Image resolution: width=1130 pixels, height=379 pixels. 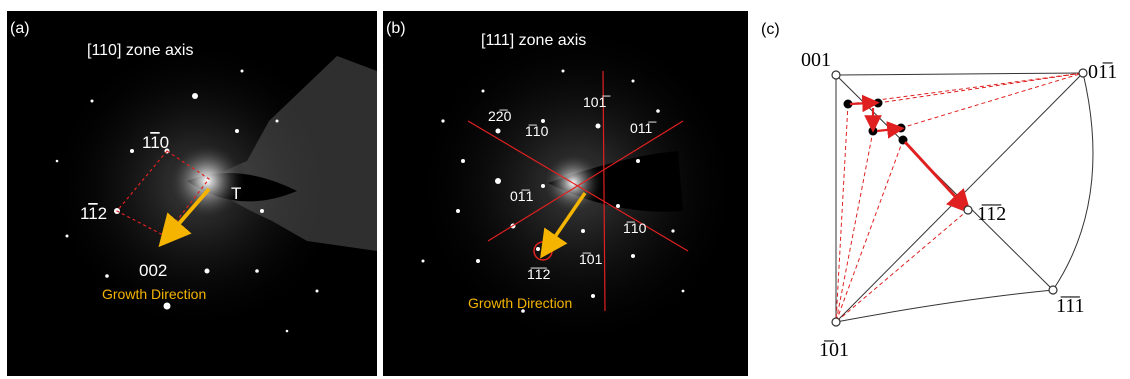 What do you see at coordinates (1070, 306) in the screenshot?
I see `pole-111: 1̅1̅1` at bounding box center [1070, 306].